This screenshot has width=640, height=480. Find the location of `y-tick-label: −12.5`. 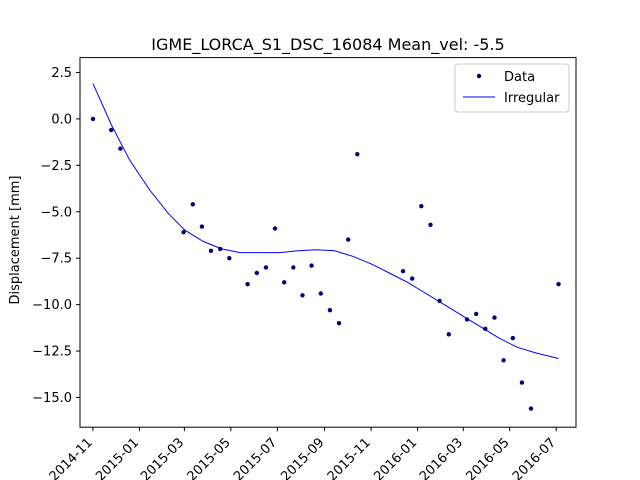

y-tick-label: −12.5 is located at coordinates (52, 352).